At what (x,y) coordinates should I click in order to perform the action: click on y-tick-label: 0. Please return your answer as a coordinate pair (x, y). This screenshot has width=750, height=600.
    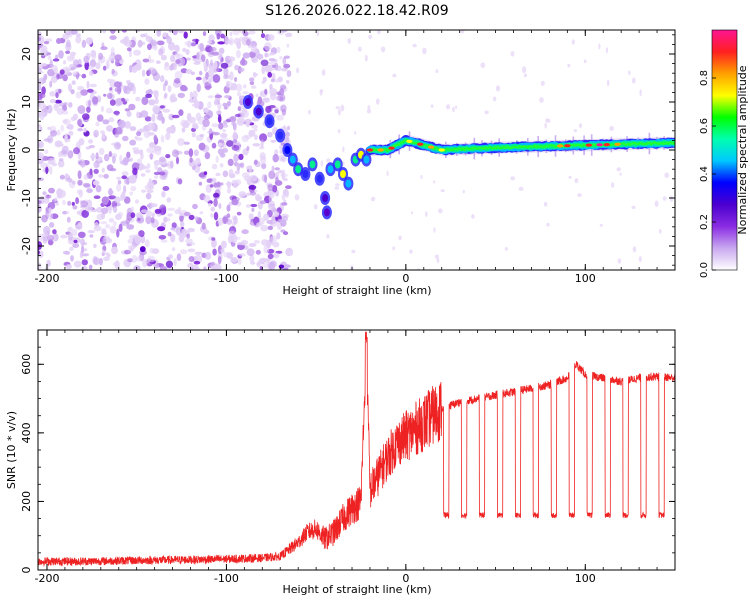
    Looking at the image, I should click on (26, 150).